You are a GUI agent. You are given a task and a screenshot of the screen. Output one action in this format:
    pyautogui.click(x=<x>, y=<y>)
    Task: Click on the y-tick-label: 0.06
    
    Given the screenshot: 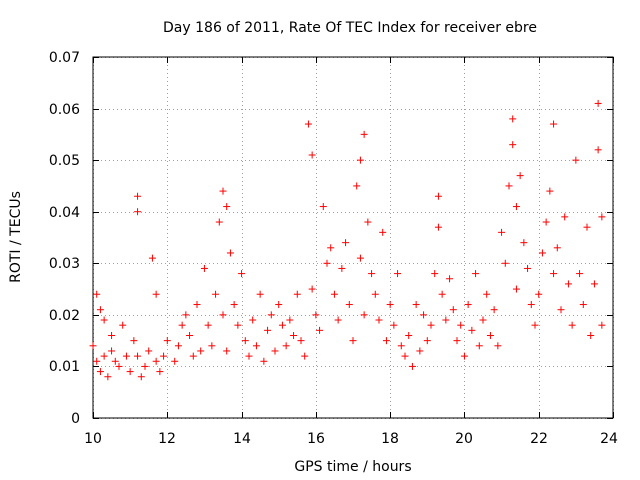 What is the action you would take?
    pyautogui.click(x=64, y=110)
    